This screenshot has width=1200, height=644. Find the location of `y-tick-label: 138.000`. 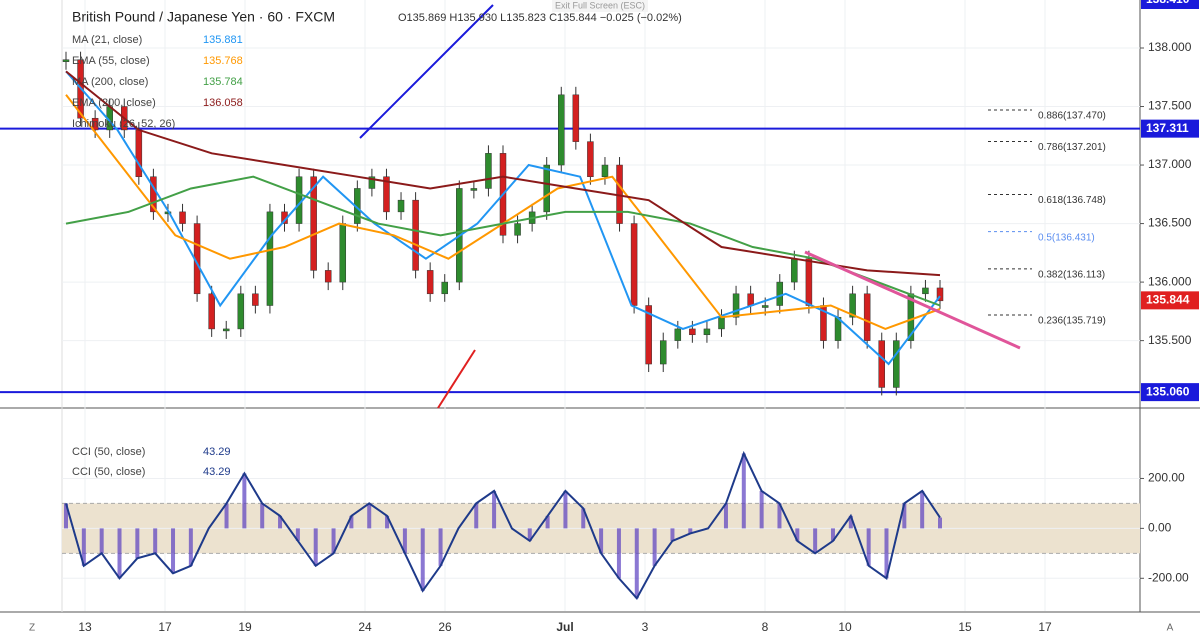

y-tick-label: 138.000 is located at coordinates (1170, 47).